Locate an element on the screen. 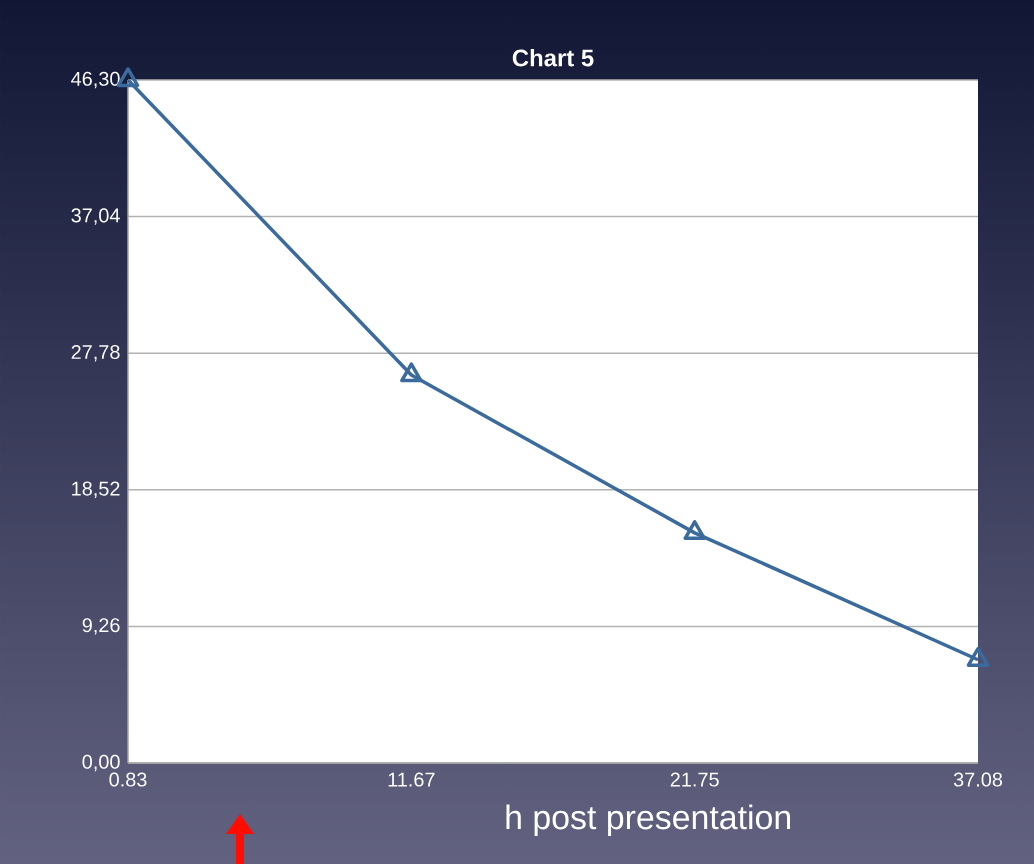  x-tick-label: 11.67 is located at coordinates (411, 779).